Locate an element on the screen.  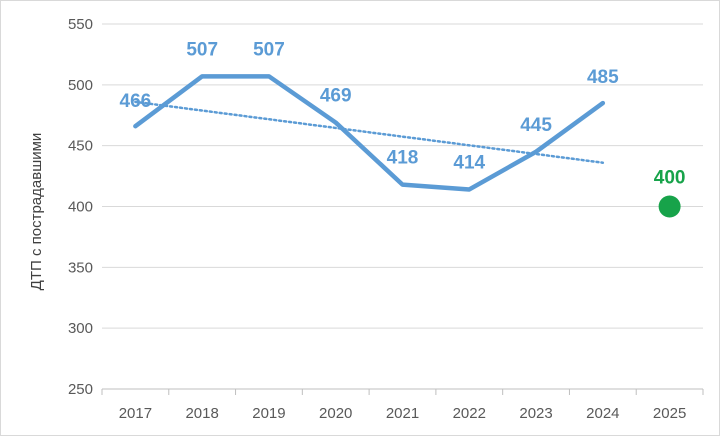
data-label-2024: 485 is located at coordinates (603, 77).